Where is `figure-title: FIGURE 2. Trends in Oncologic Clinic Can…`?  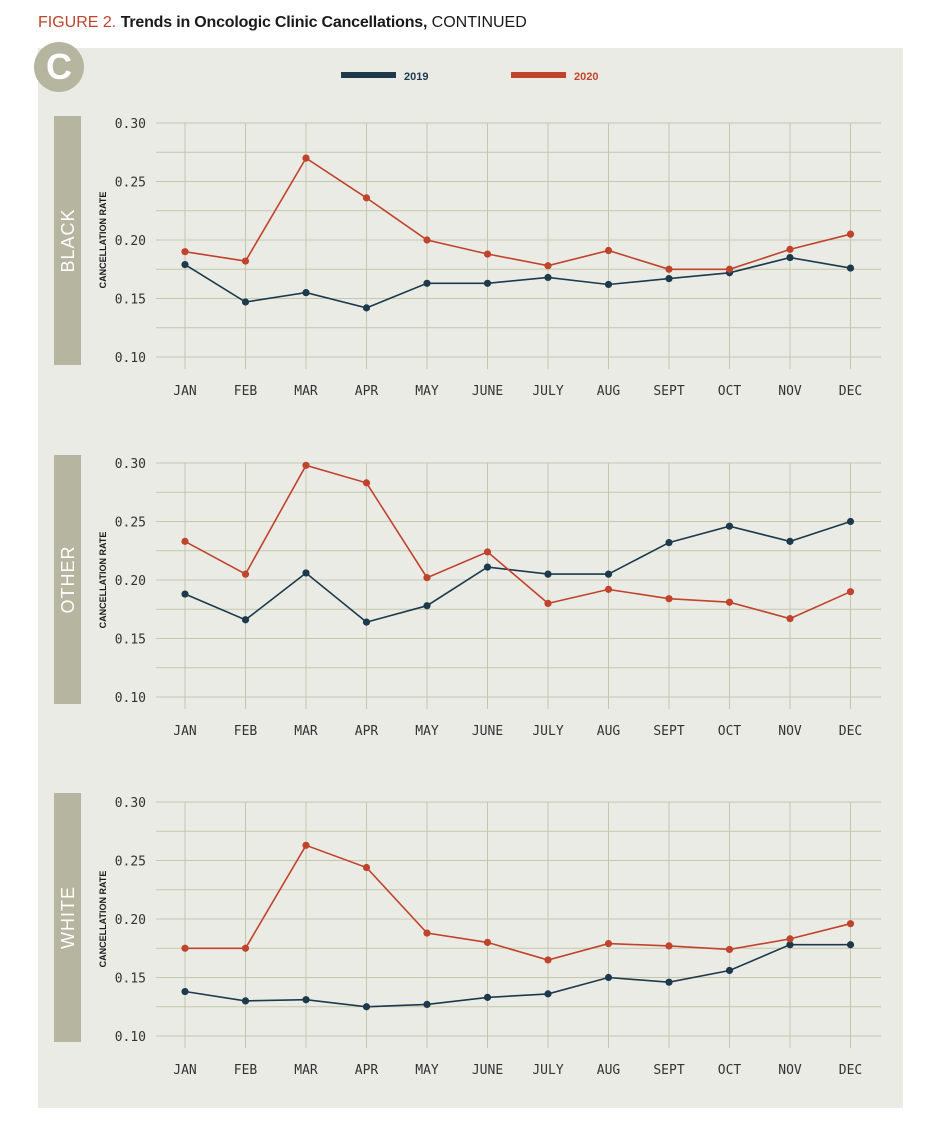 figure-title: FIGURE 2. Trends in Oncologic Clinic Can… is located at coordinates (282, 23).